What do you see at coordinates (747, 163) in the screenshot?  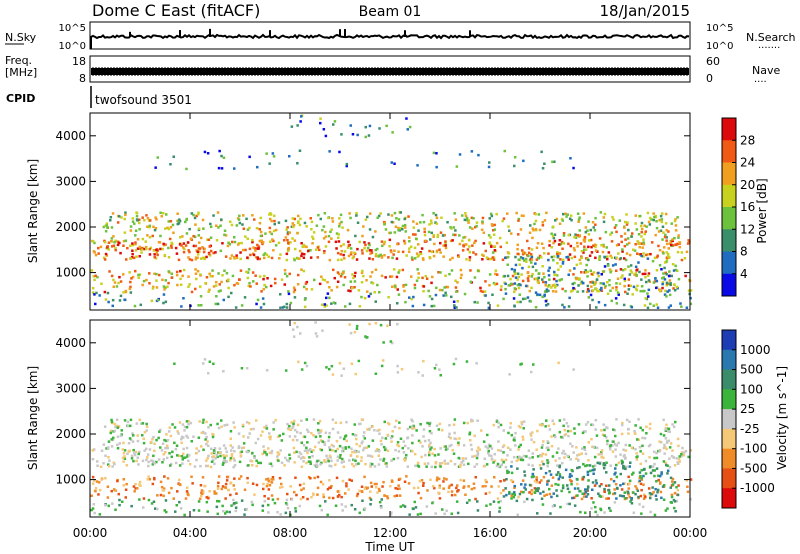 I see `colorbar-tick-label: 24` at bounding box center [747, 163].